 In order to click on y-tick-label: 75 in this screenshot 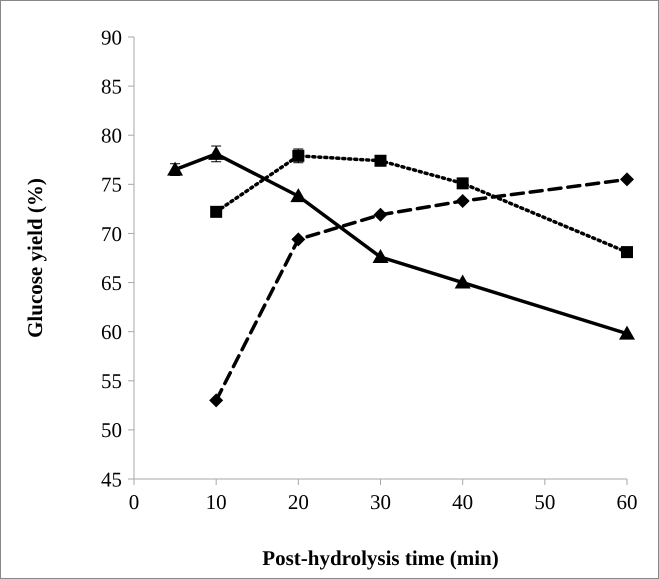, I will do `click(111, 184)`.